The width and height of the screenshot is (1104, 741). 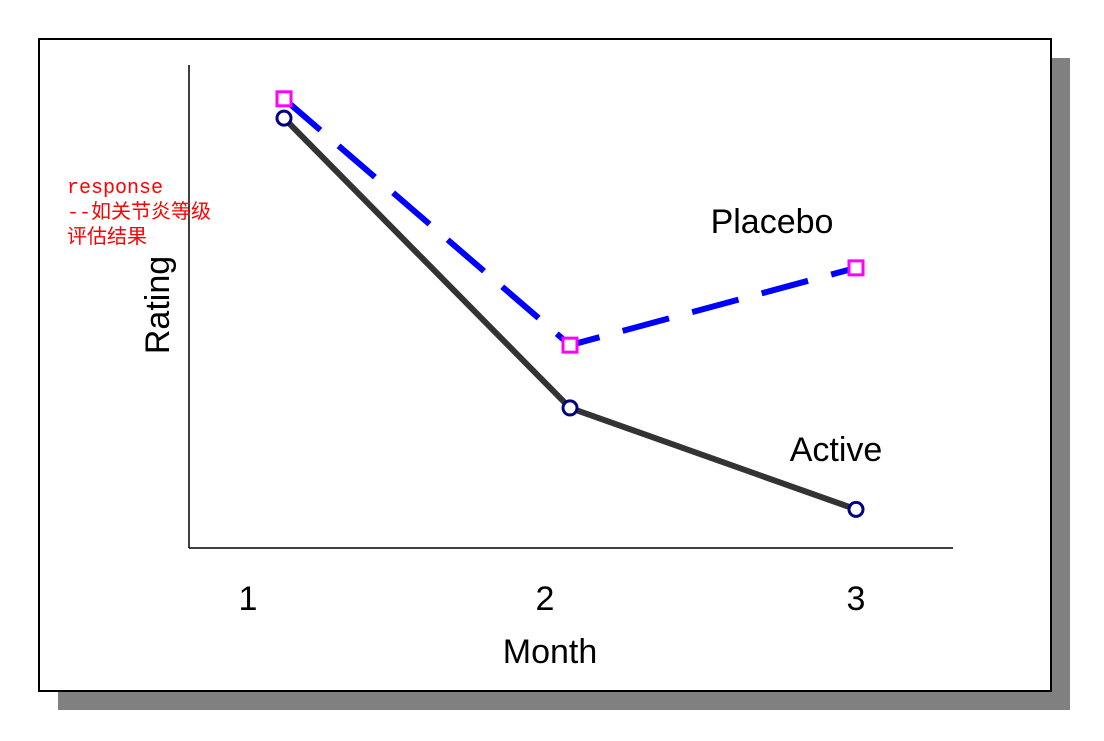 I want to click on x-tick-labels: 1 2 3, so click(x=552, y=599).